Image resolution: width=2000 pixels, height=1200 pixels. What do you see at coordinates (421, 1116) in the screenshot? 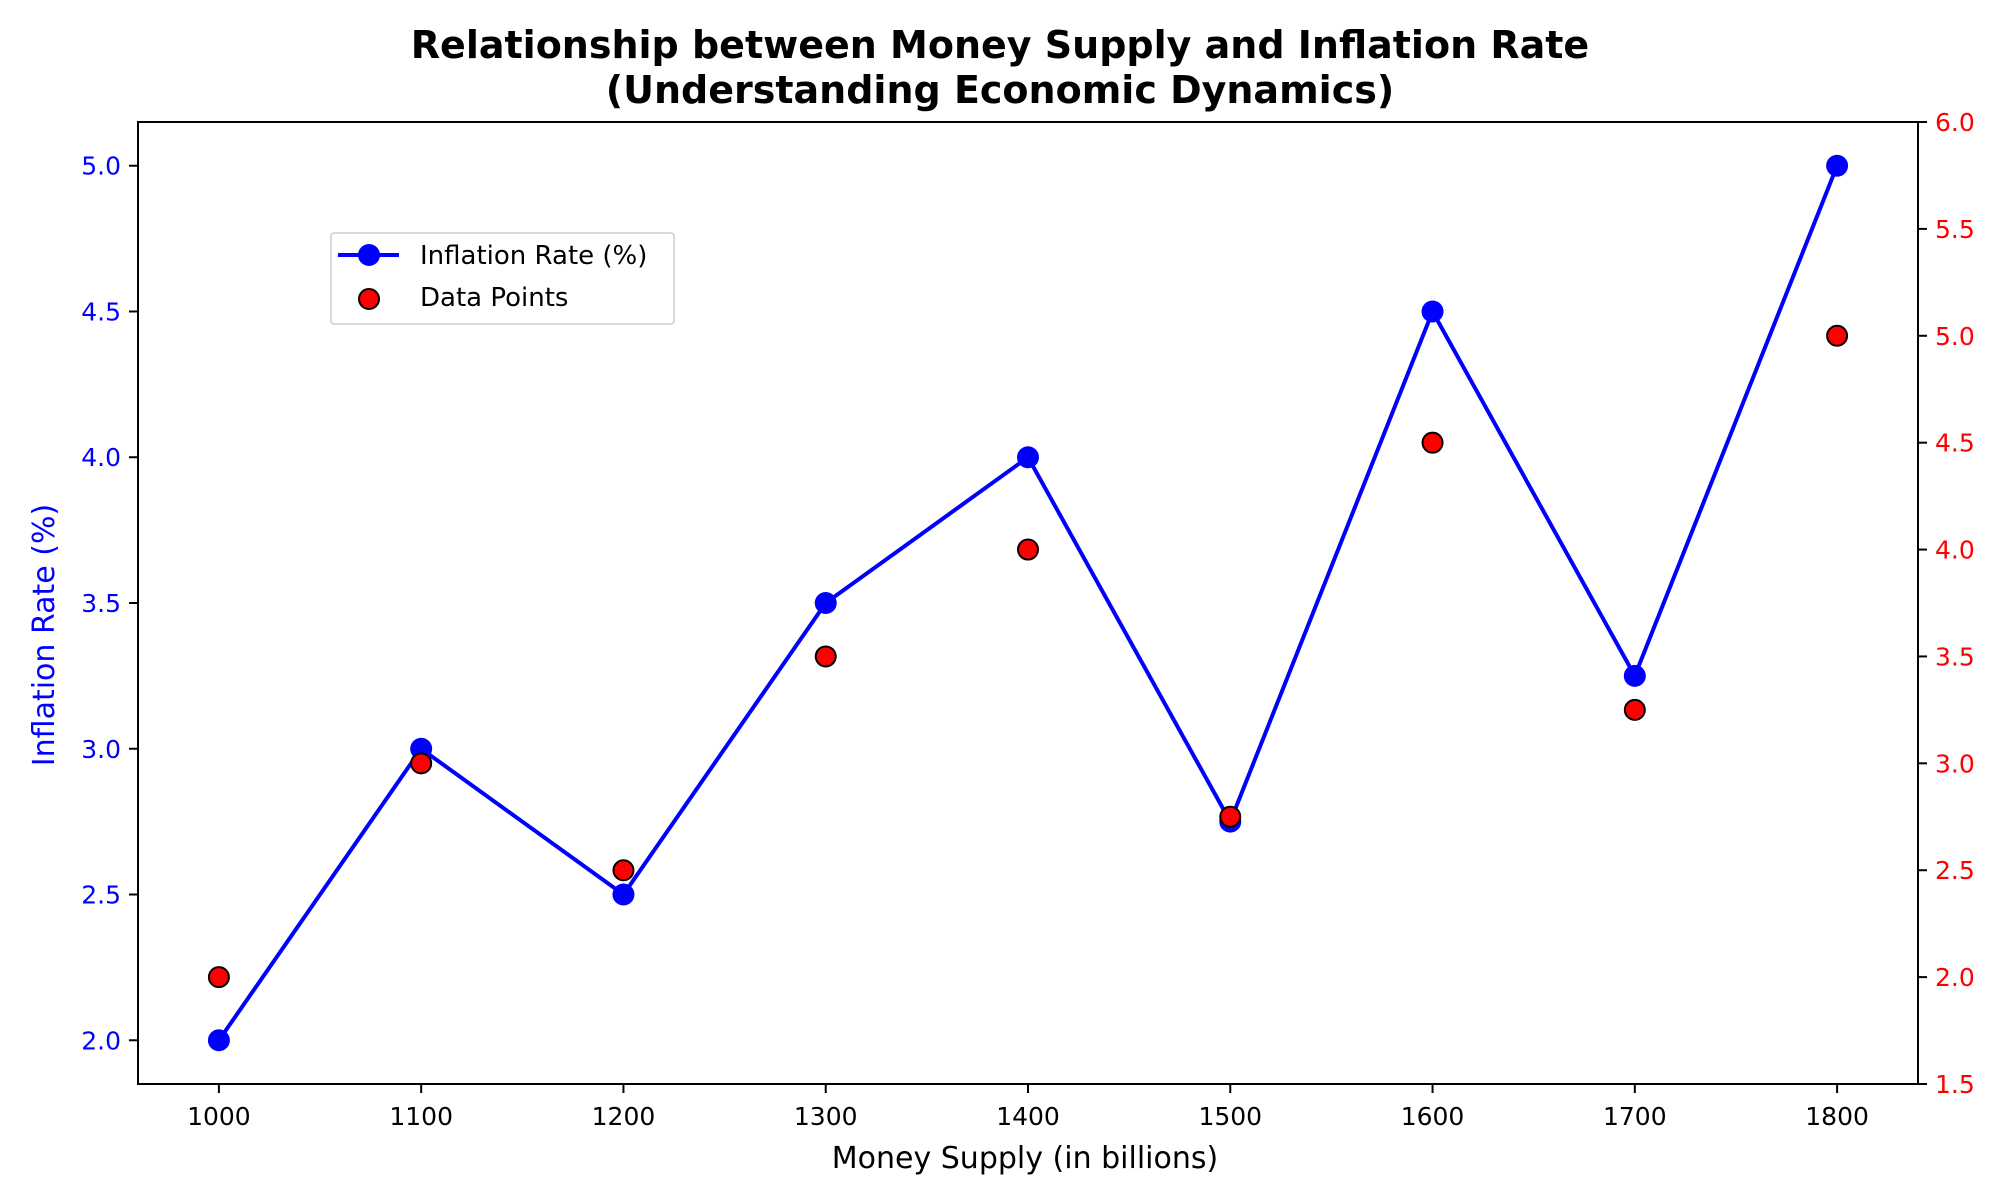
I see `x-tick-label: 1100` at bounding box center [421, 1116].